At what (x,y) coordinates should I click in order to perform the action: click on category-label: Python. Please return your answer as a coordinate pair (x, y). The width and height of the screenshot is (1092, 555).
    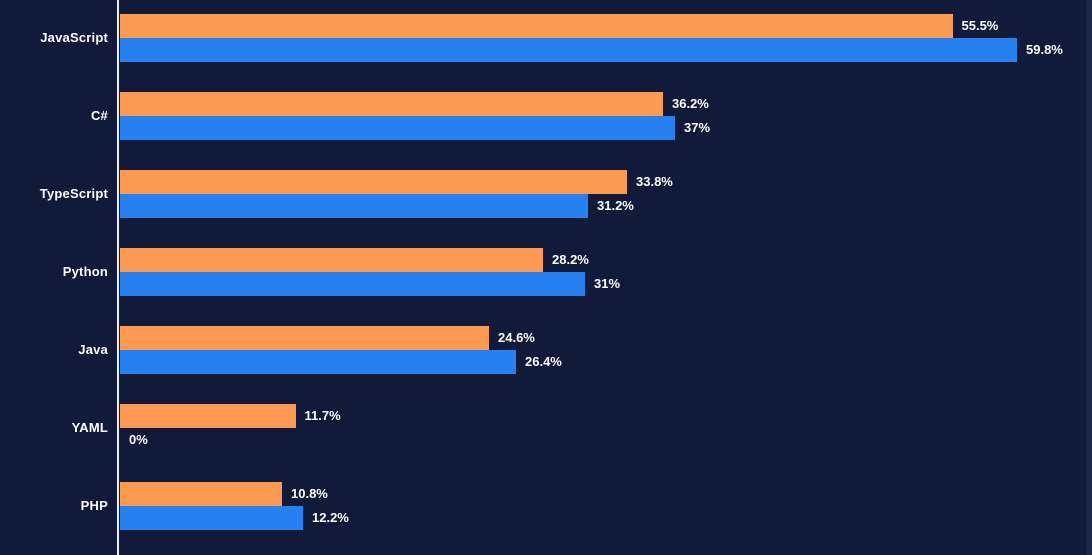
    Looking at the image, I should click on (85, 271).